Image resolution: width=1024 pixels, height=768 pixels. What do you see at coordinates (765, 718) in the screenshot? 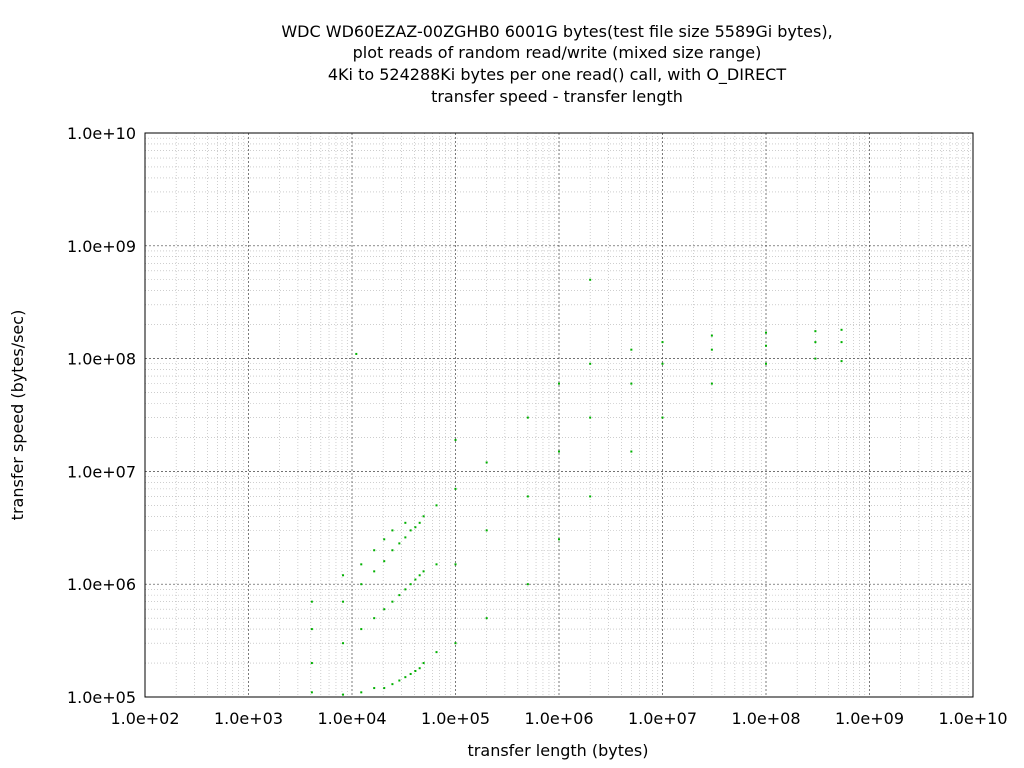
I see `x-tick-label: 1.0e+08` at bounding box center [765, 718].